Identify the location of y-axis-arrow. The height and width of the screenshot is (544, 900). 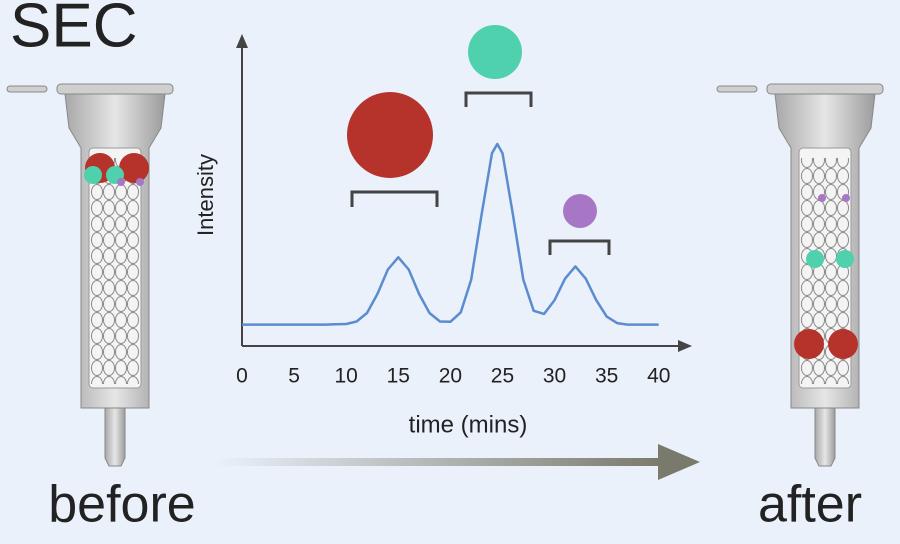
(242, 41).